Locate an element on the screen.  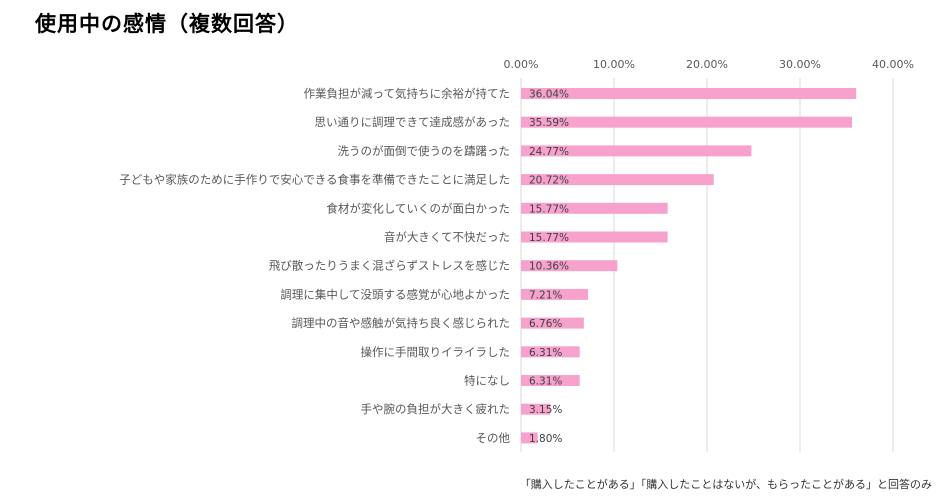
data-label: 7.21% is located at coordinates (545, 295).